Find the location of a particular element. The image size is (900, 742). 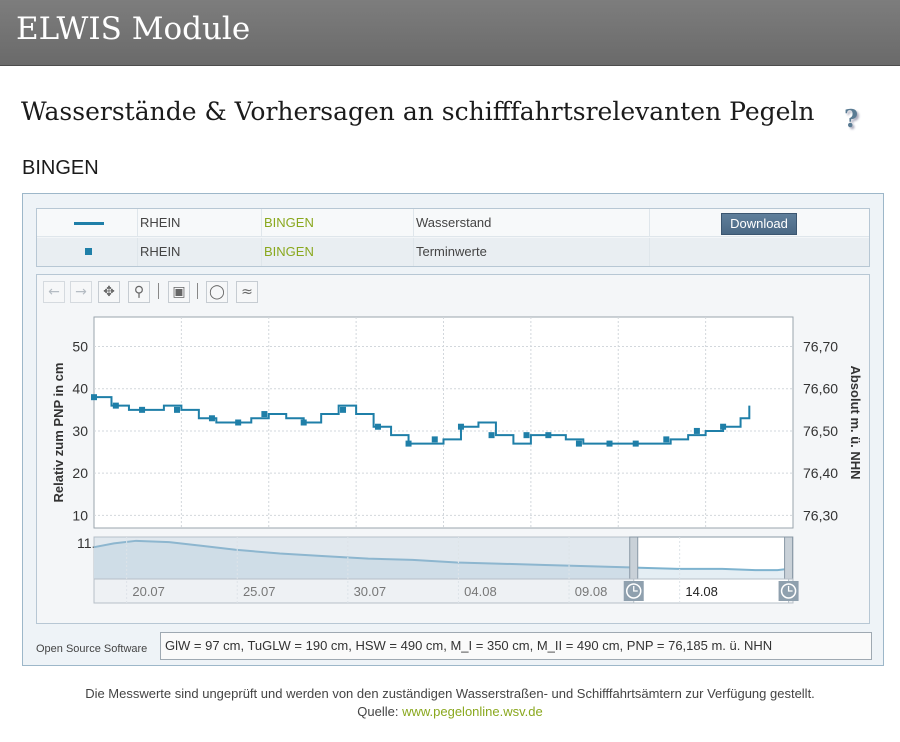

y-tick-label: 30 is located at coordinates (80, 431).